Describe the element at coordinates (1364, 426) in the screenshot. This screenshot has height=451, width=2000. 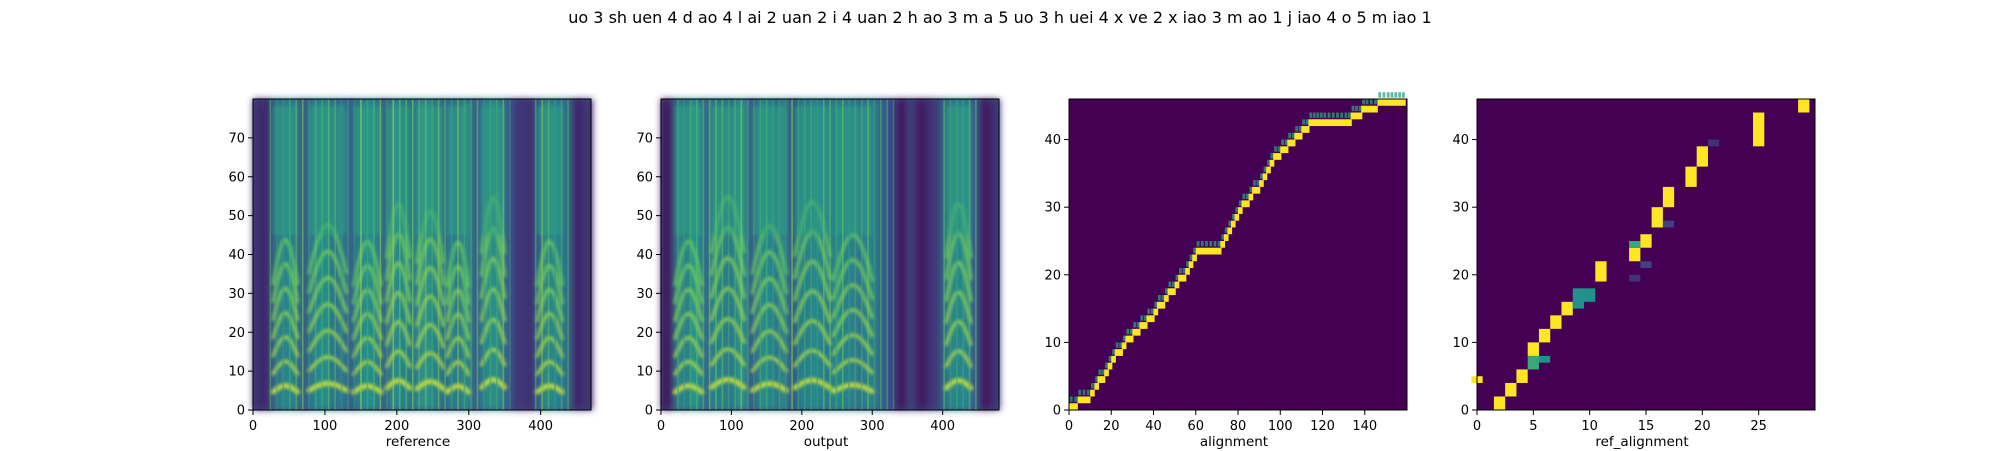
I see `x-tick-label: 140` at that location.